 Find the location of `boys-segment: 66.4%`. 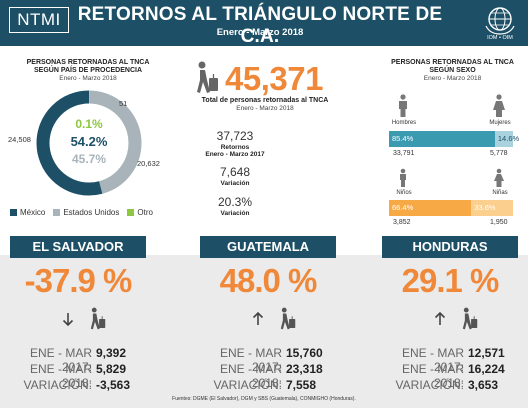

boys-segment: 66.4% is located at coordinates (430, 208).